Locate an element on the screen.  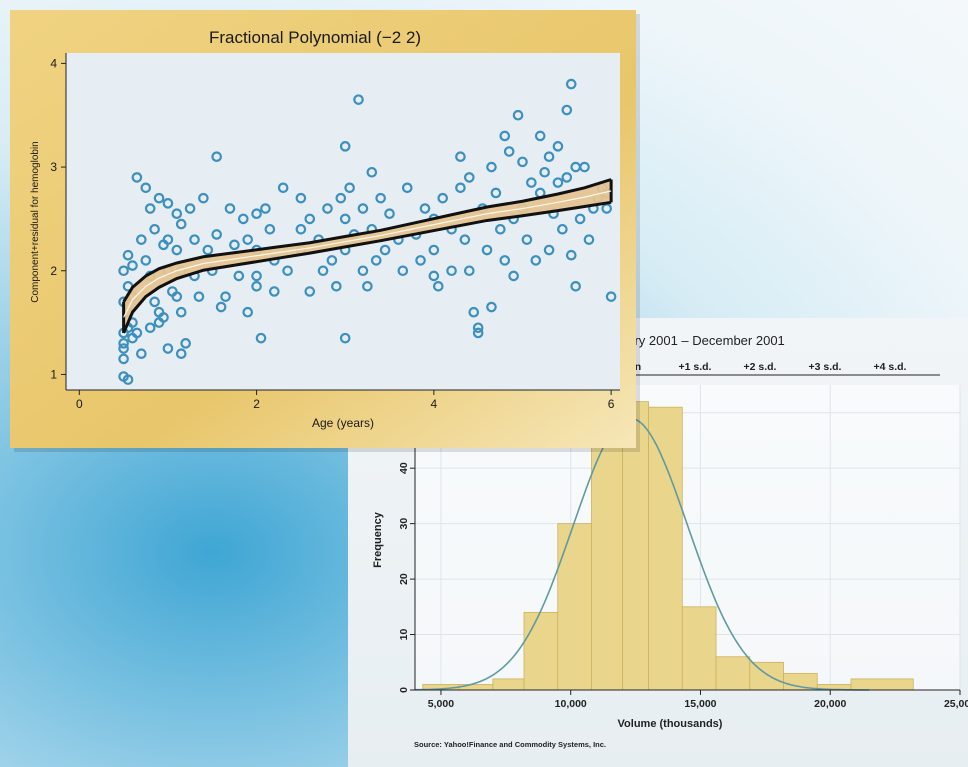
histogram-x-tick-label: 5,000 is located at coordinates (441, 704).